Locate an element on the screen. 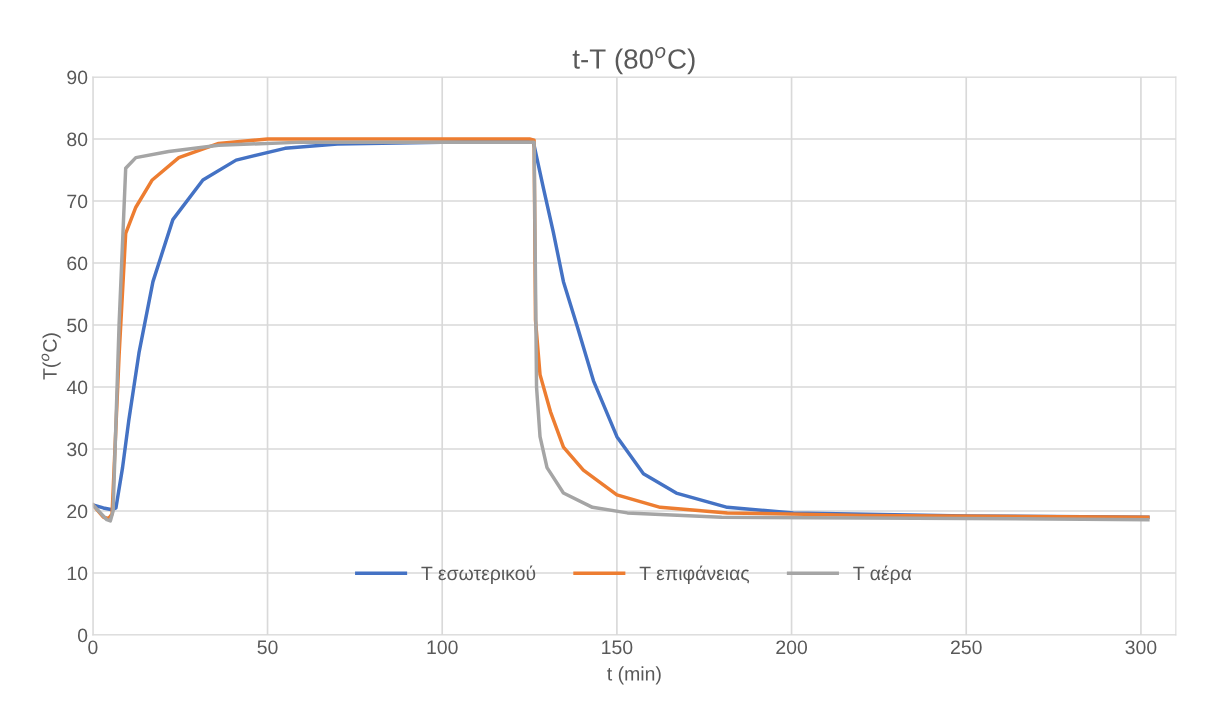 This screenshot has height=720, width=1206. legend-label: T αέρα is located at coordinates (882, 575).